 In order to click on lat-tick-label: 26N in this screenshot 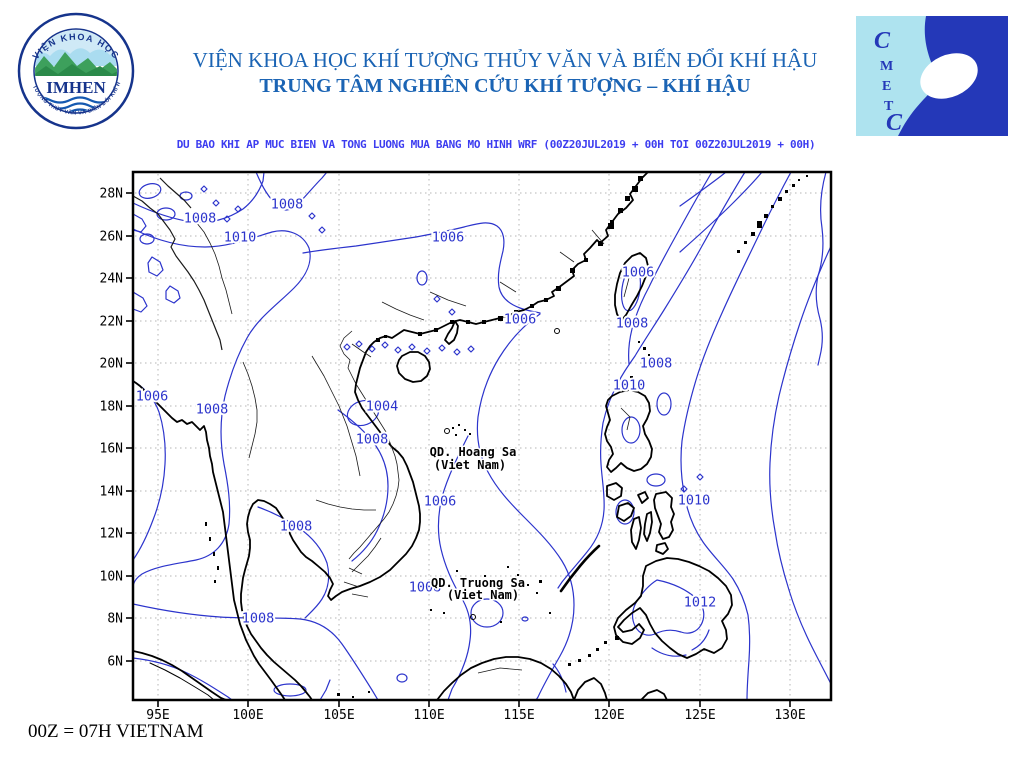, I will do `click(111, 237)`.